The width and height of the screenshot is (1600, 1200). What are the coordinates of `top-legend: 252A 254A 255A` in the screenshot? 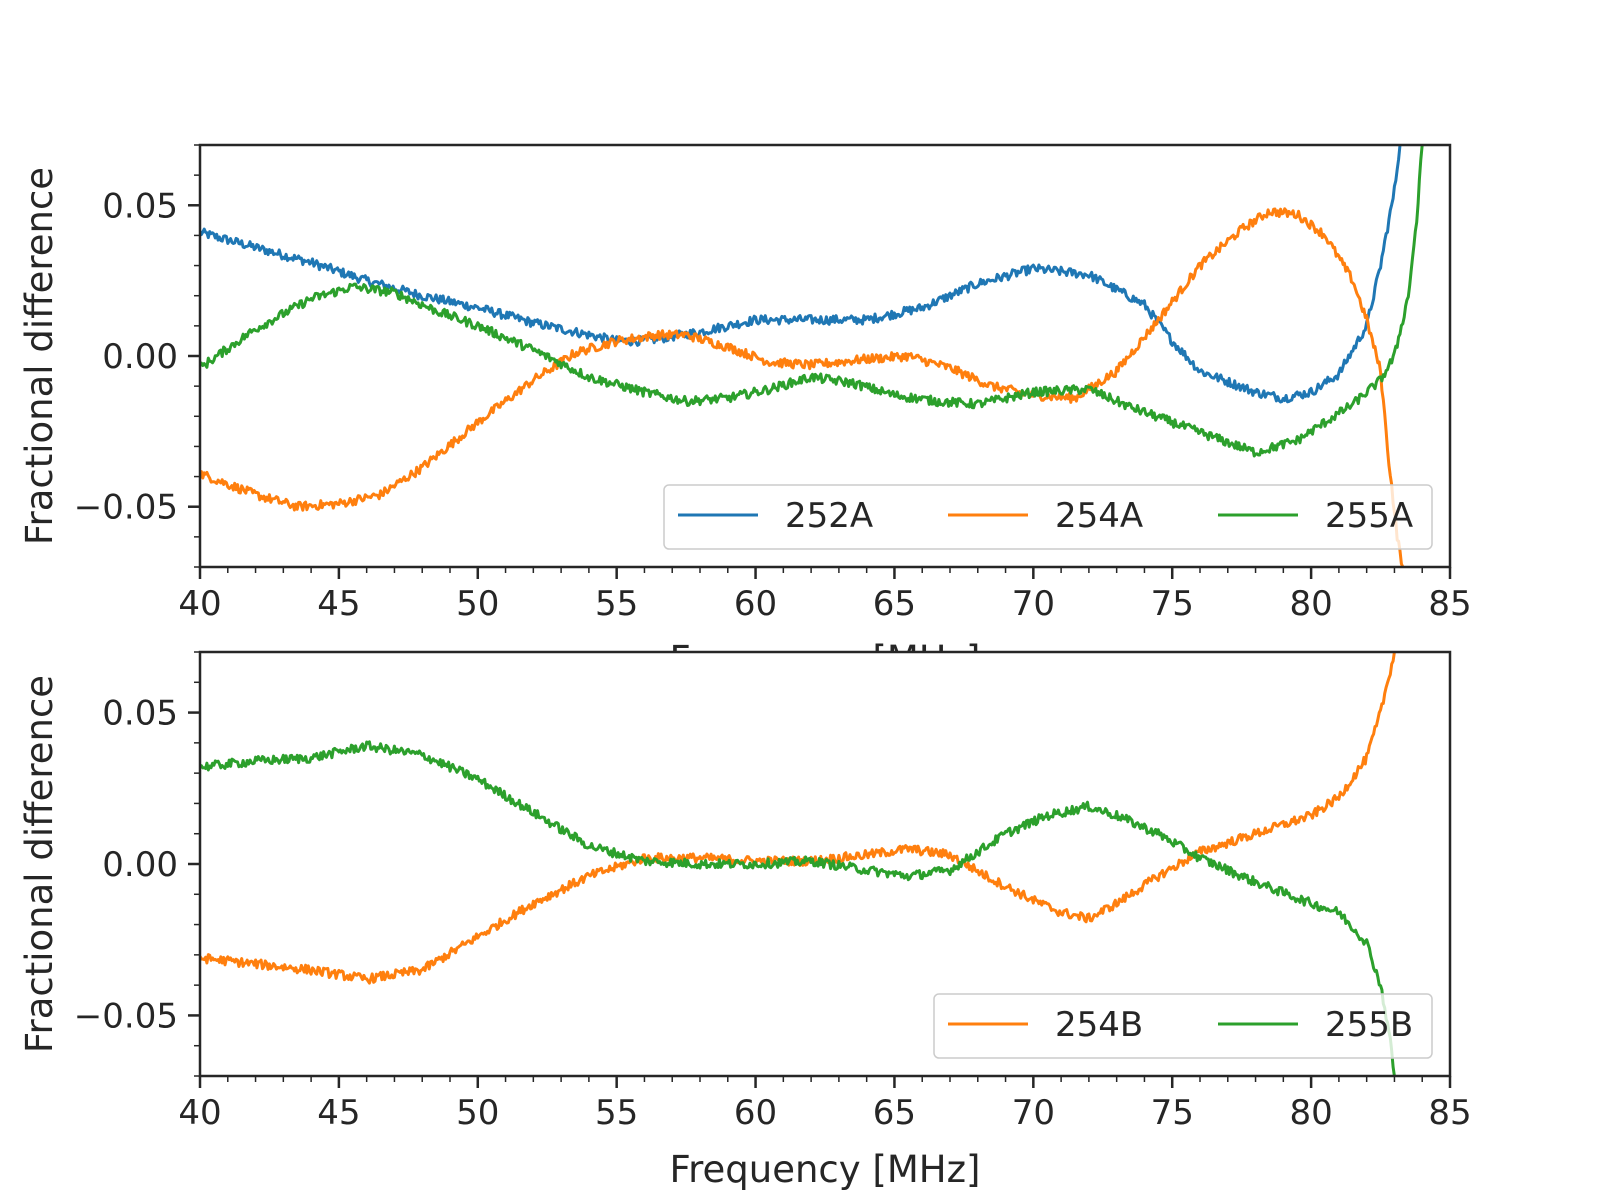 It's located at (1048, 517).